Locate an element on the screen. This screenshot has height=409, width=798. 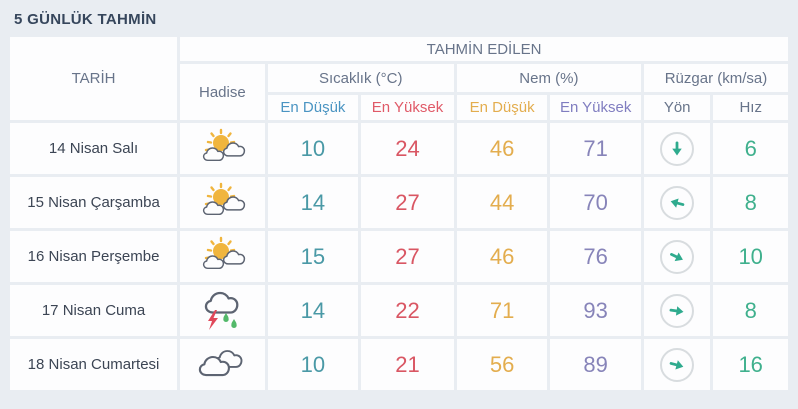
header-wind-speed: Hız is located at coordinates (750, 107).